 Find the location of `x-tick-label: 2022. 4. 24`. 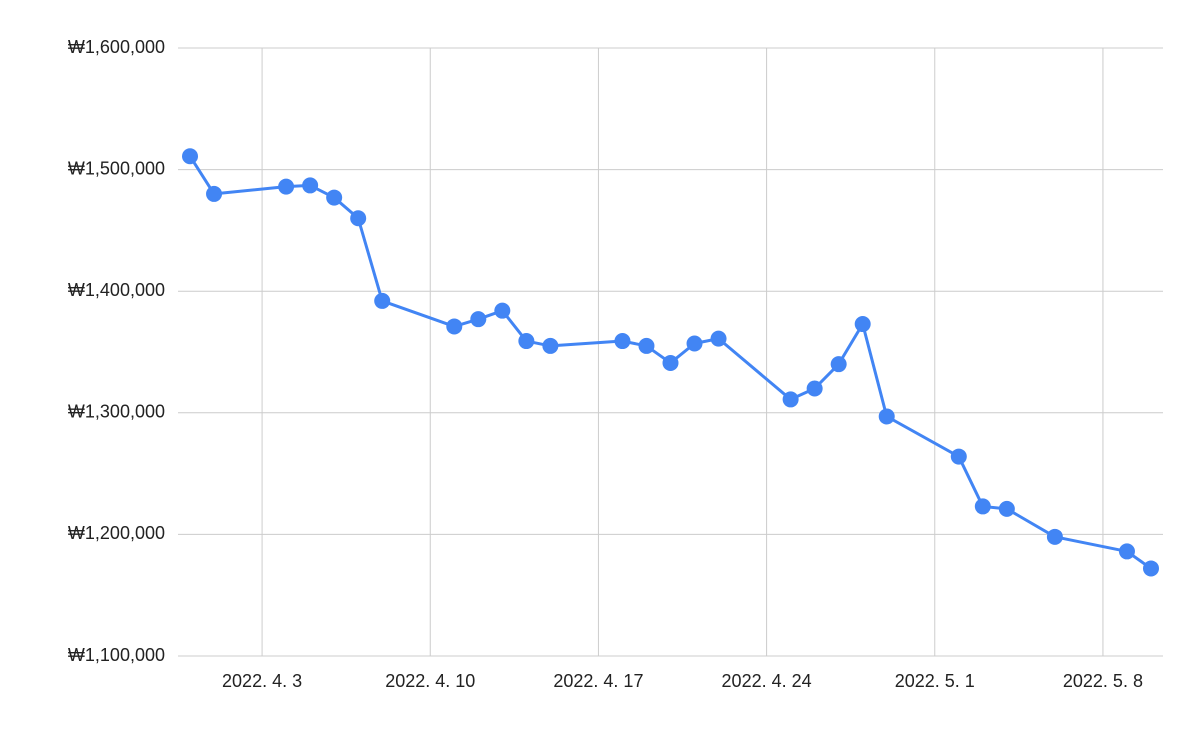

x-tick-label: 2022. 4. 24 is located at coordinates (767, 681).